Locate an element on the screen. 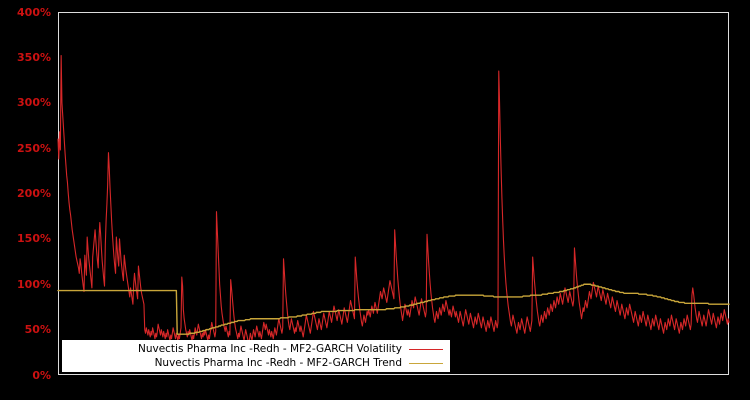 The height and width of the screenshot is (400, 750). y-tick-label: 300% is located at coordinates (34, 103).